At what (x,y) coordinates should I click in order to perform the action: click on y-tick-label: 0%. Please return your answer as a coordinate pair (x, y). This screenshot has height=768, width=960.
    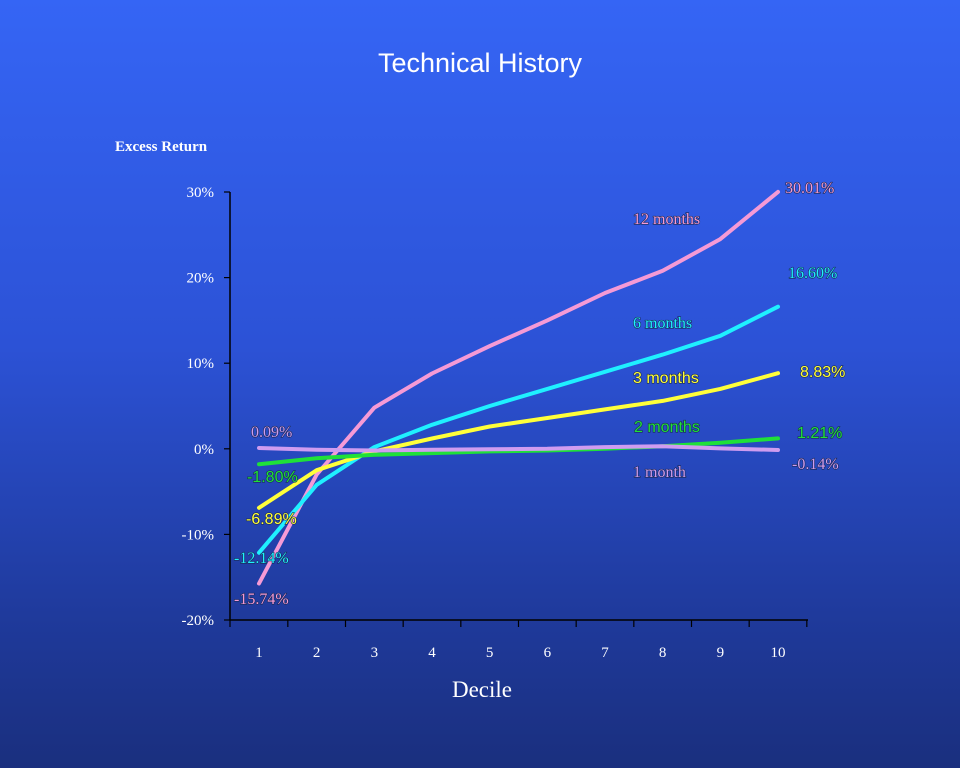
    Looking at the image, I should click on (204, 450).